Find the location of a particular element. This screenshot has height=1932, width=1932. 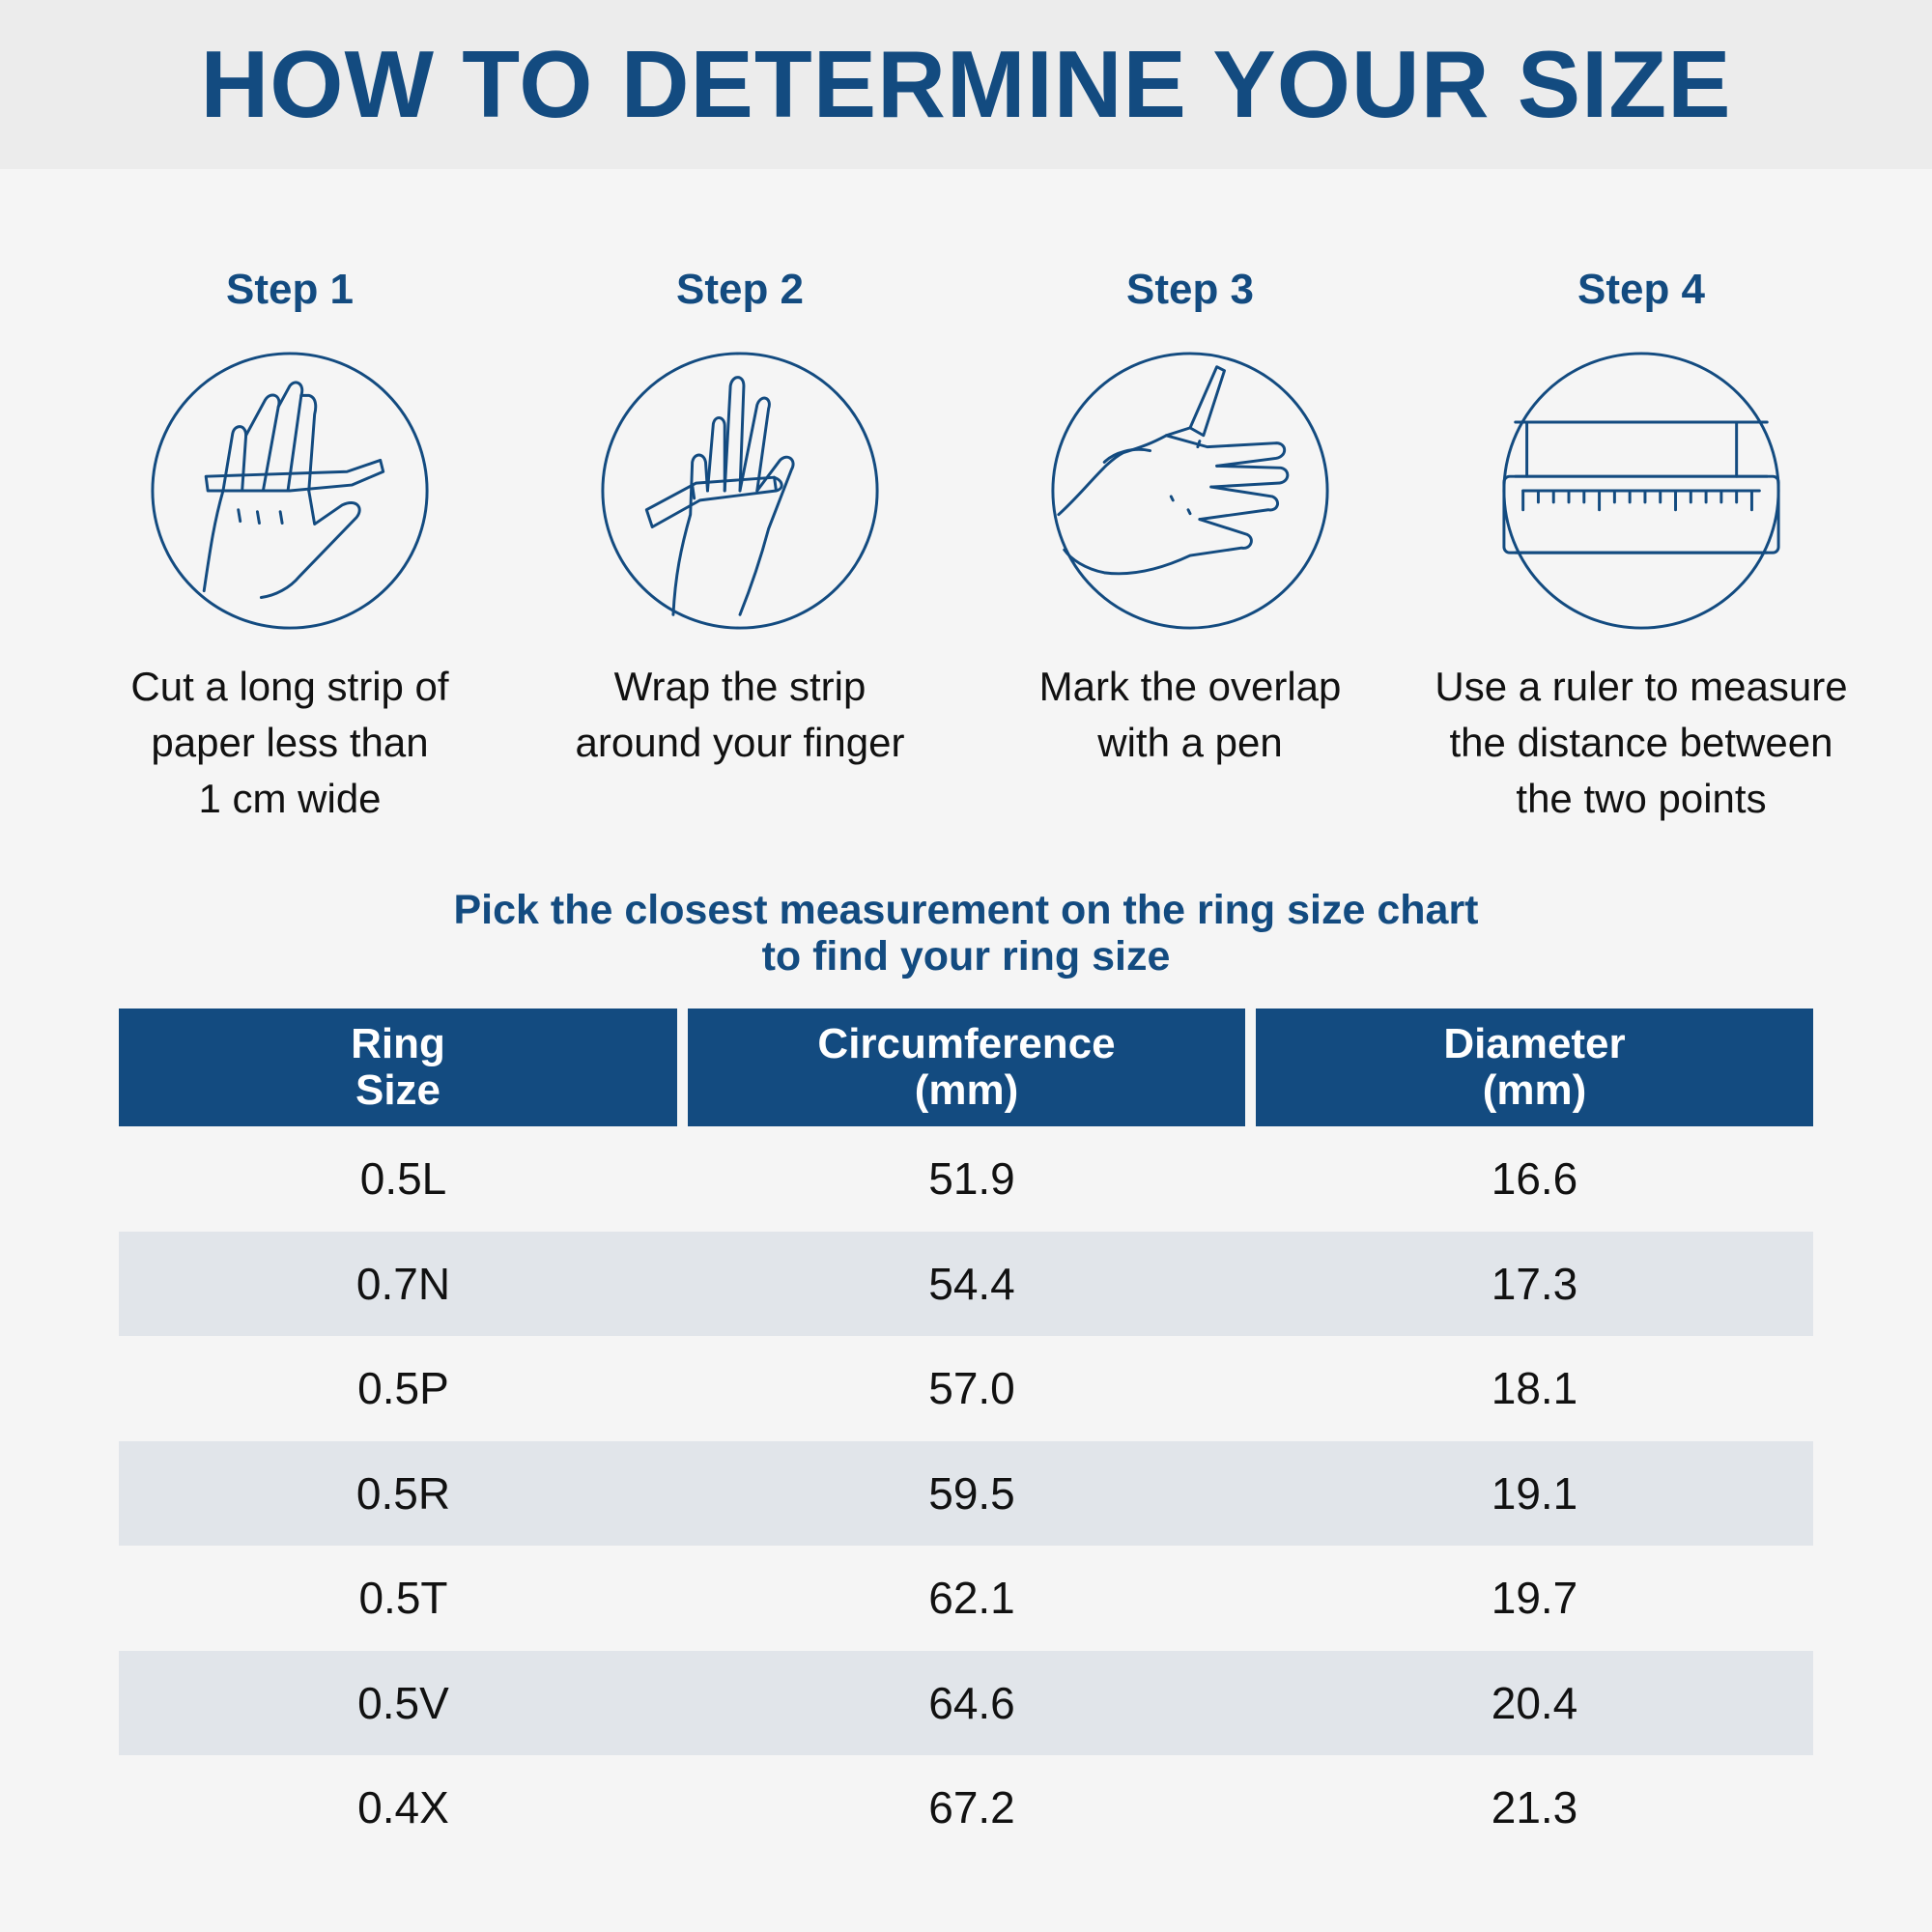

diameter-cell: 16.6 is located at coordinates (1534, 1179).